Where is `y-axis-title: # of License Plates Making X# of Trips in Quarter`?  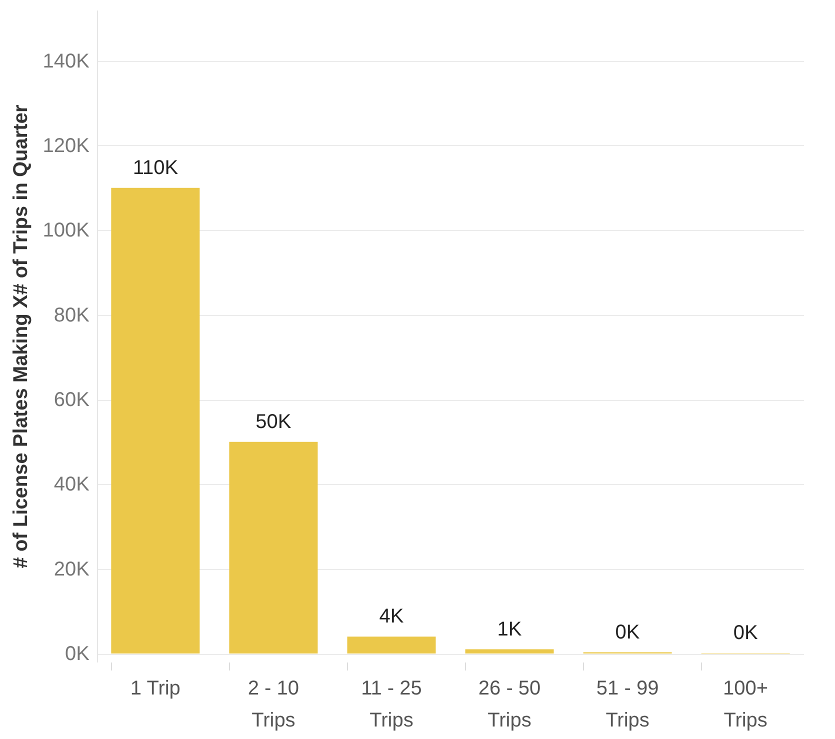
y-axis-title: # of License Plates Making X# of Trips in Quarter is located at coordinates (21, 336).